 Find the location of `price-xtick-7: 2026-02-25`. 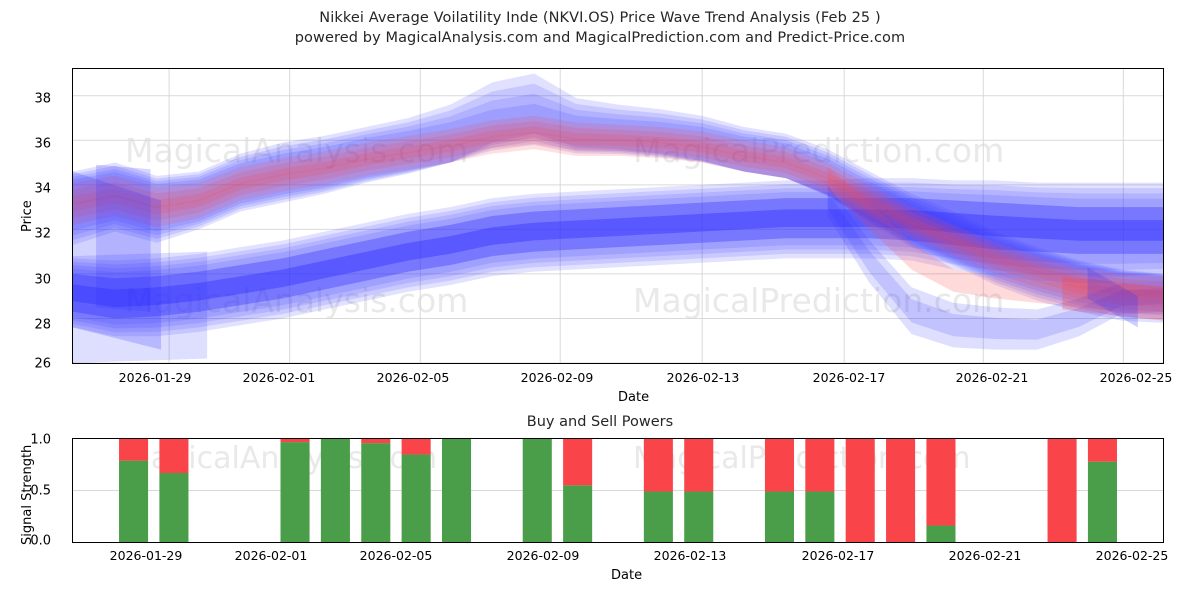

price-xtick-7: 2026-02-25 is located at coordinates (1136, 377).